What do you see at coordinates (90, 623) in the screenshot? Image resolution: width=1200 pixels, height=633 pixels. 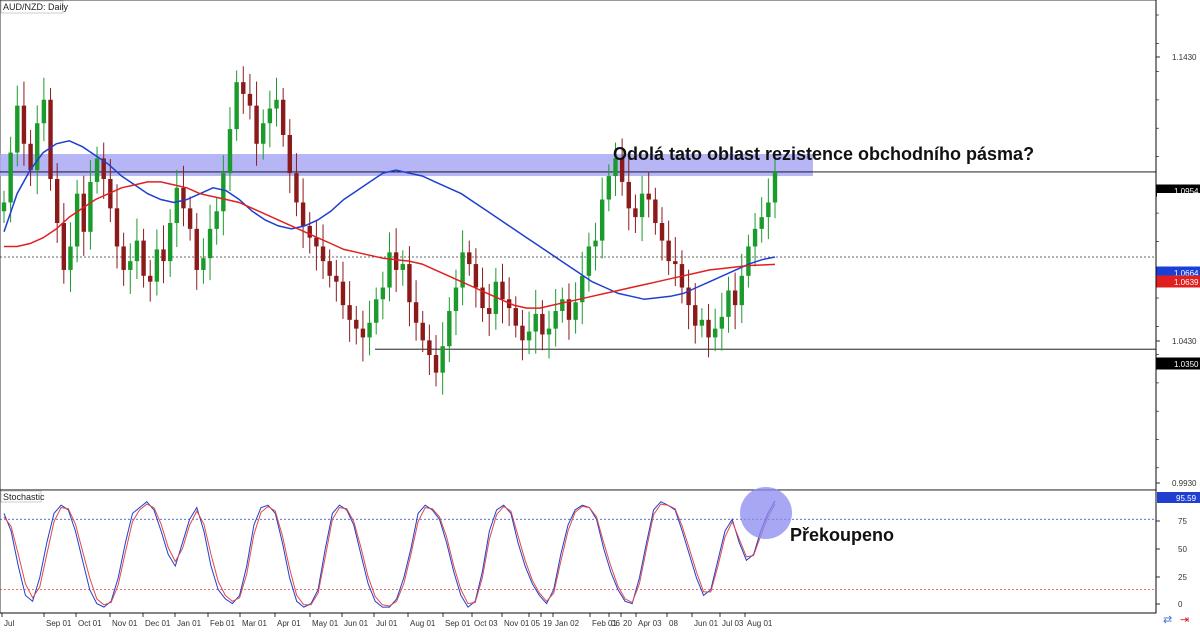 I see `x-tick-label: Oct 01` at bounding box center [90, 623].